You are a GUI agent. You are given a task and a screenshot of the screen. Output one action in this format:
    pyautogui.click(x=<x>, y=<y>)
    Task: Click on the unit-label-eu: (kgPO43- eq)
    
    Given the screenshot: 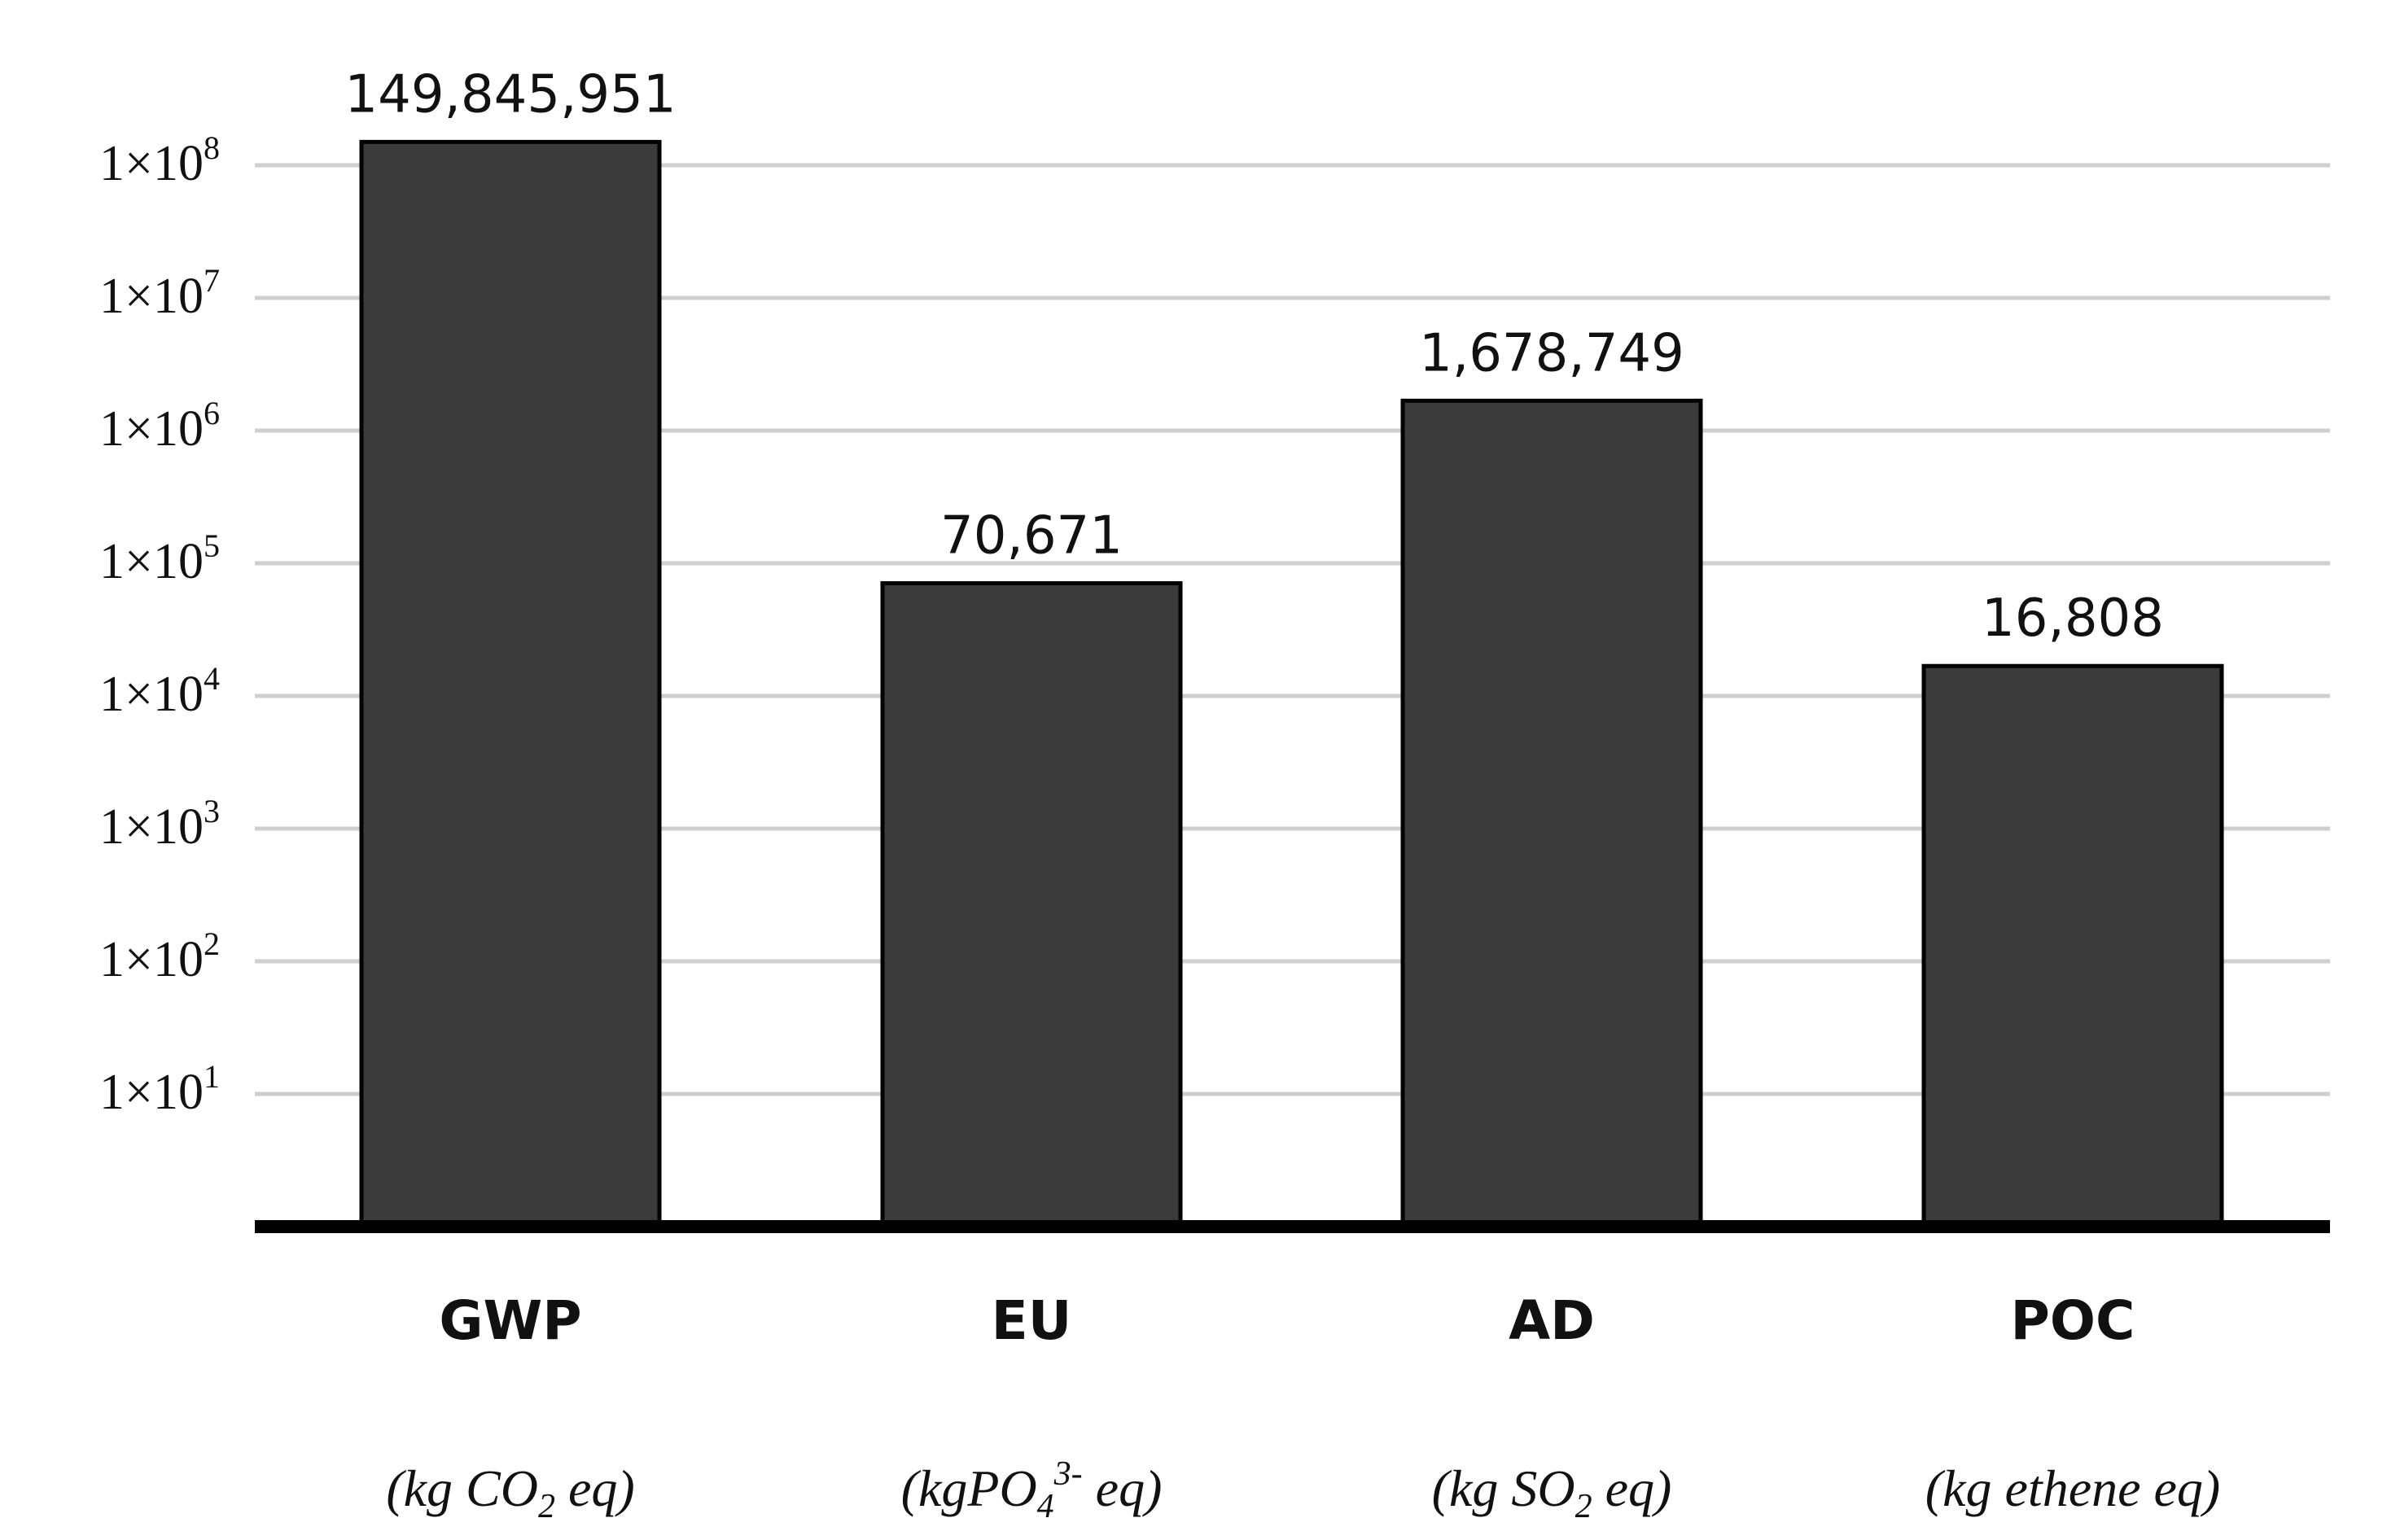 What is the action you would take?
    pyautogui.click(x=1032, y=1490)
    